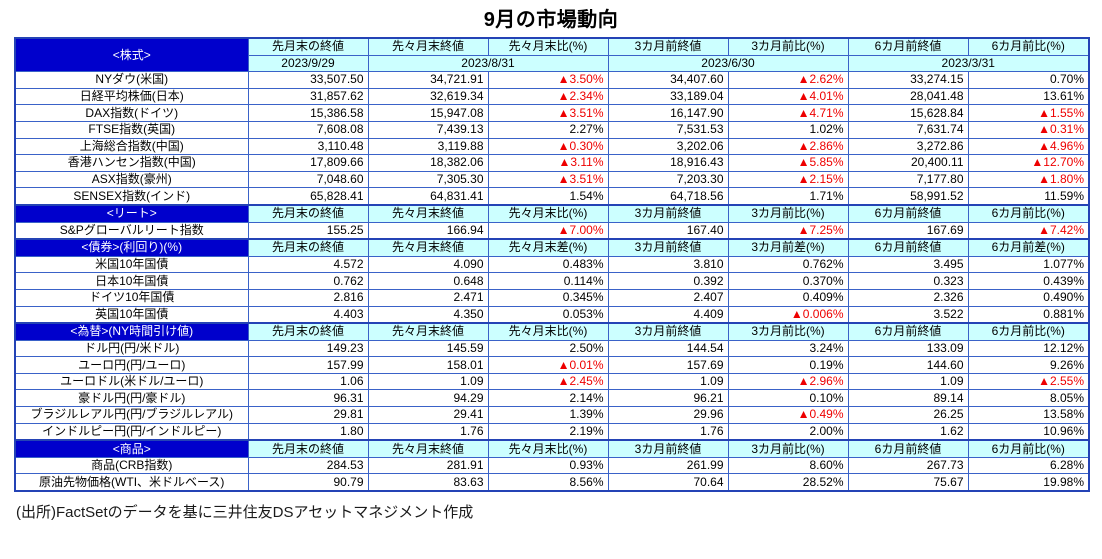  Describe the element at coordinates (131, 96) in the screenshot. I see `row-label: 日経平均株価(日本)` at that location.